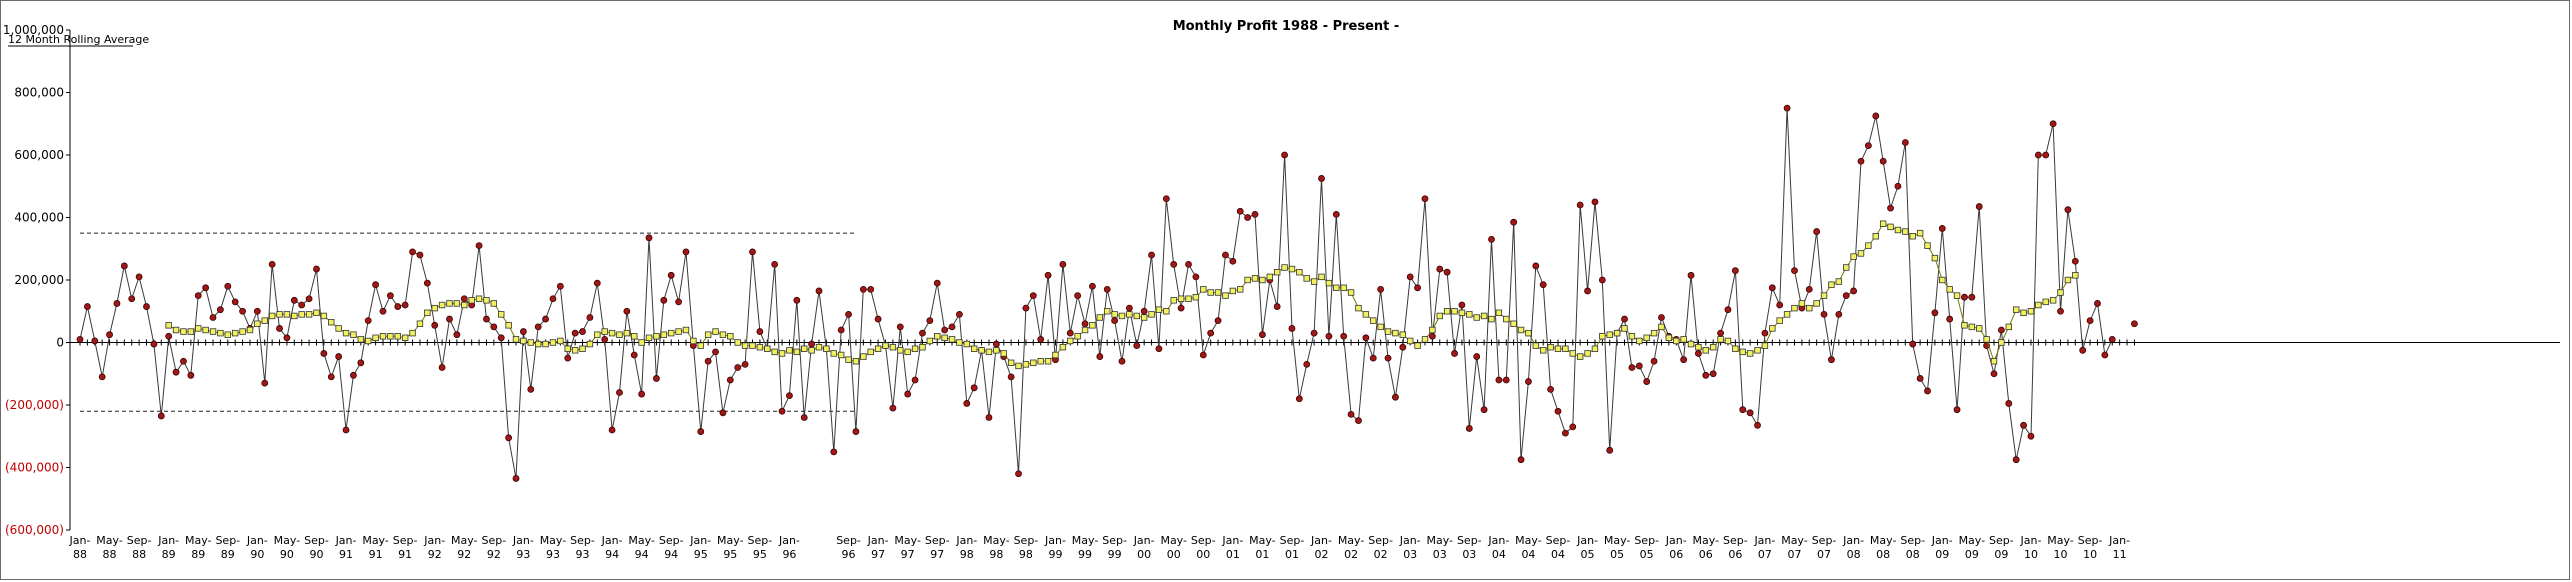  What do you see at coordinates (39, 280) in the screenshot?
I see `y-tick-label: 200,000` at bounding box center [39, 280].